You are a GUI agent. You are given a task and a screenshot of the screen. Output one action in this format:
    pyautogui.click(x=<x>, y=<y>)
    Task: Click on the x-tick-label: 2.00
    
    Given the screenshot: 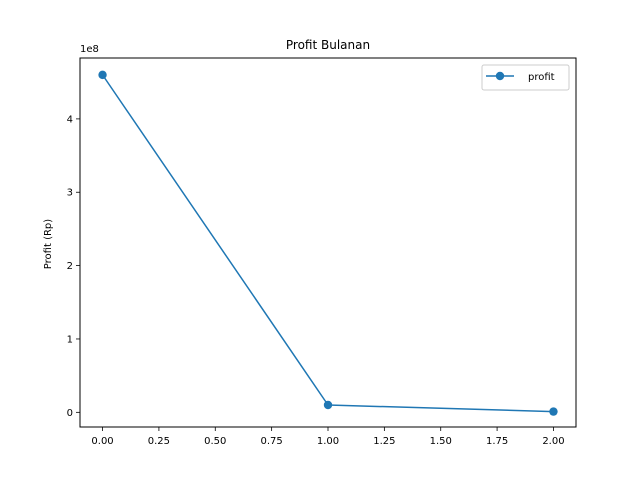 What is the action you would take?
    pyautogui.click(x=553, y=441)
    